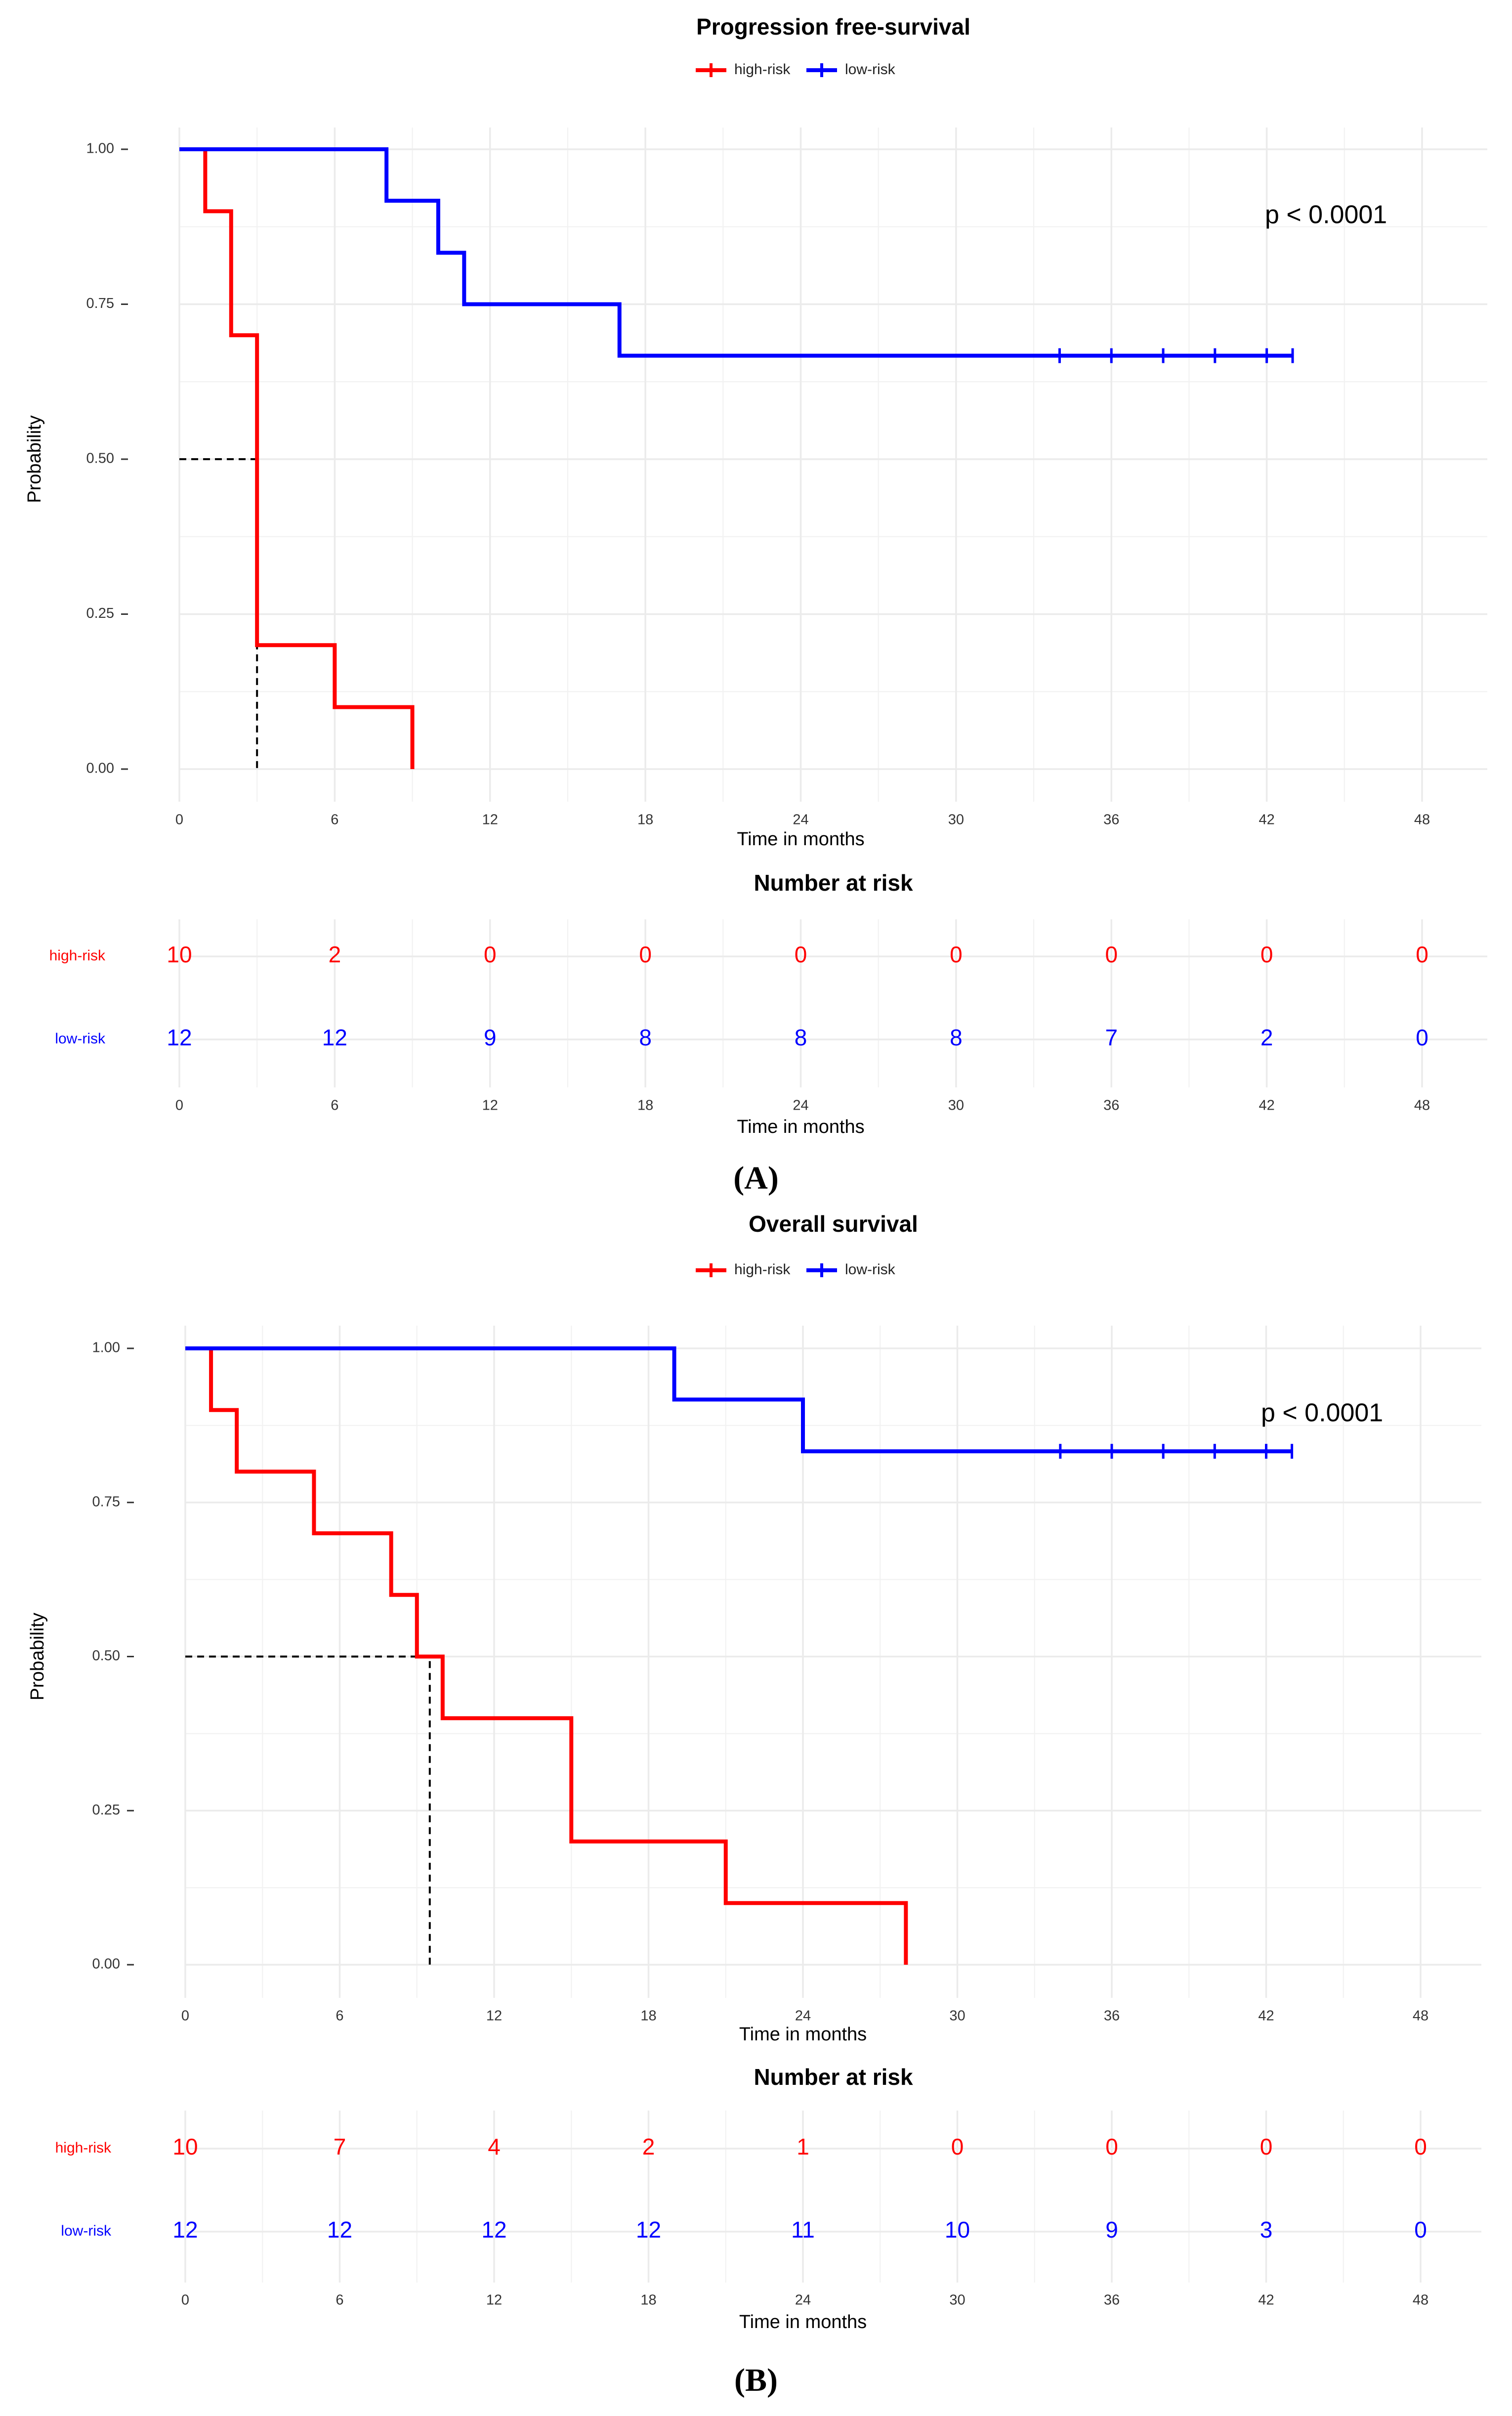 This screenshot has width=1512, height=2416. What do you see at coordinates (106, 1810) in the screenshot?
I see `y-tick-label: 0.25` at bounding box center [106, 1810].